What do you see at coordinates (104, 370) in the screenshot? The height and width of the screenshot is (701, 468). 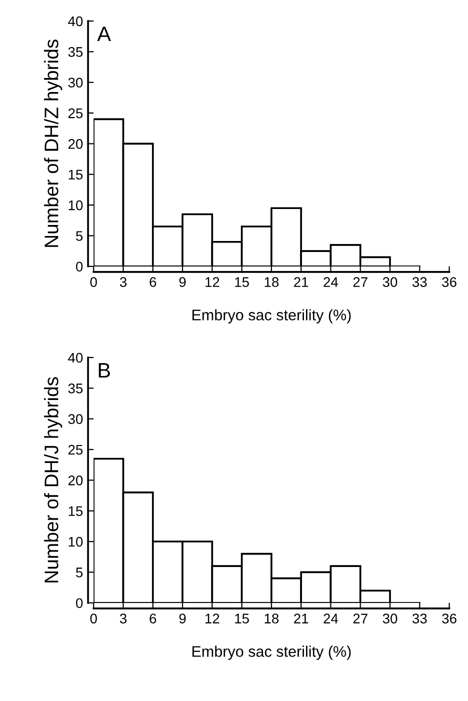 I see `annotation: B` at bounding box center [104, 370].